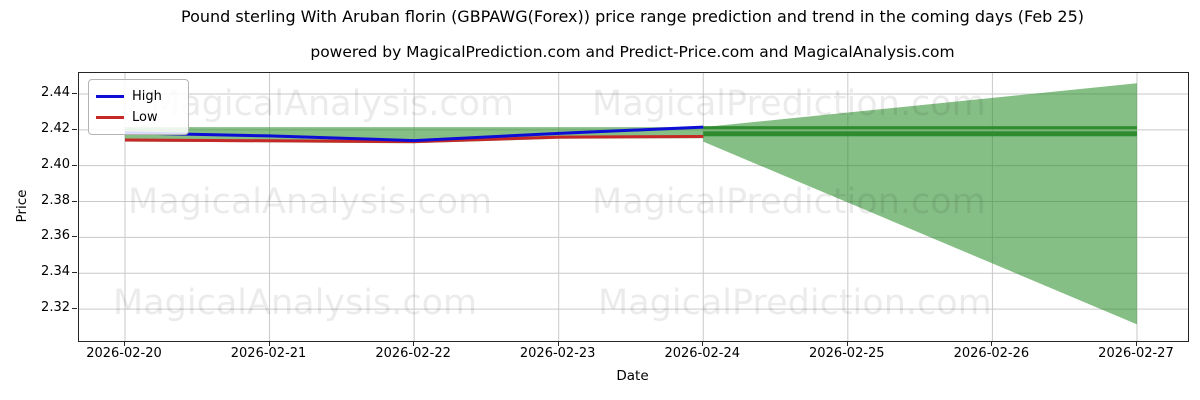 The image size is (1200, 400). I want to click on legend-item-low: Low, so click(138, 117).